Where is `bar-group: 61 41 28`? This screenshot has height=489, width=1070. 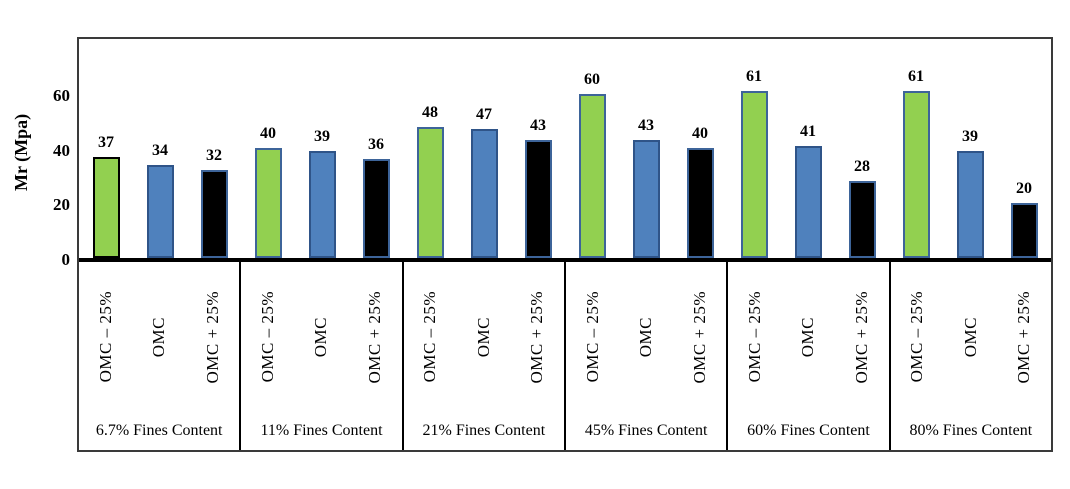 bar-group: 61 41 28 is located at coordinates (808, 148).